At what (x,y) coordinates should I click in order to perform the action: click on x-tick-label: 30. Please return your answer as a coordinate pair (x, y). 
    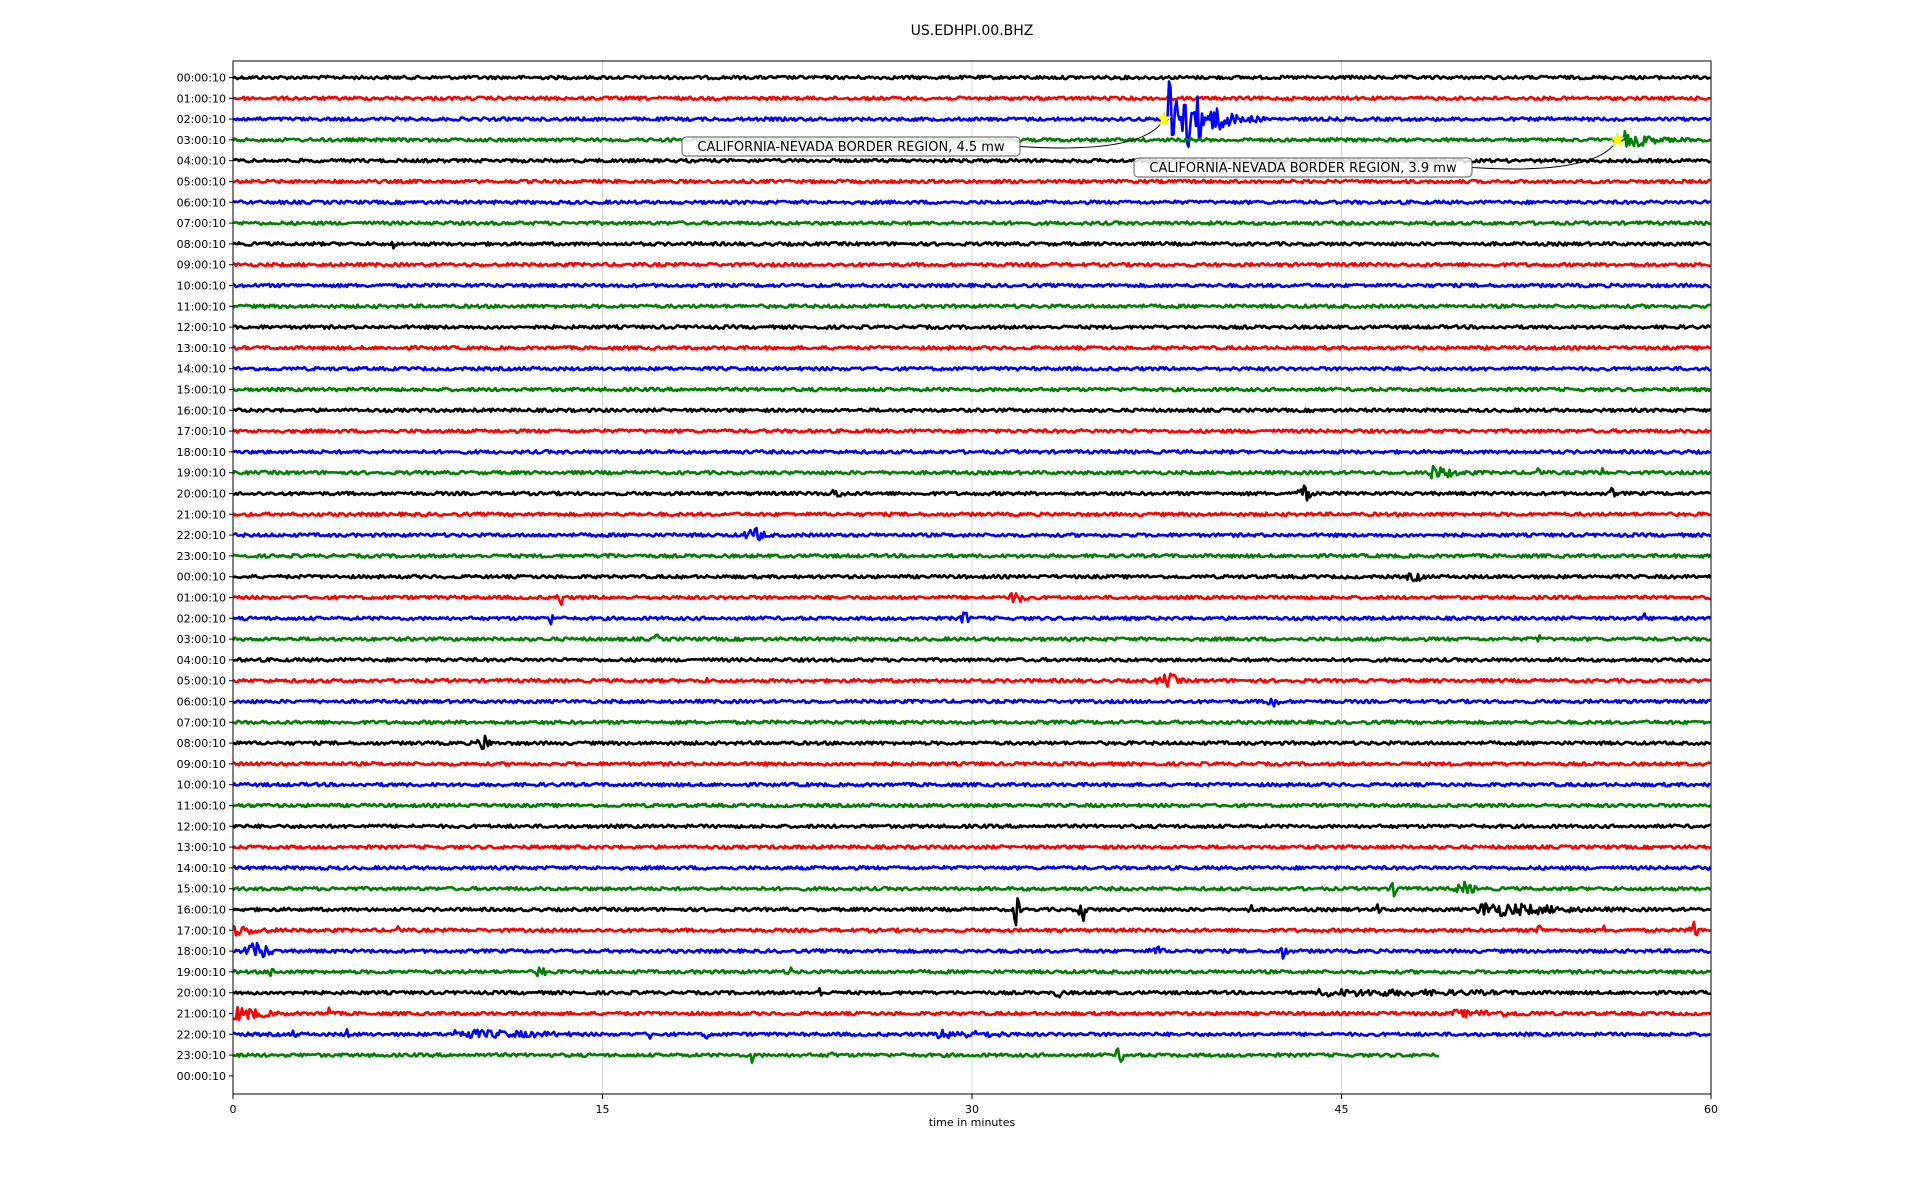
    Looking at the image, I should click on (972, 1109).